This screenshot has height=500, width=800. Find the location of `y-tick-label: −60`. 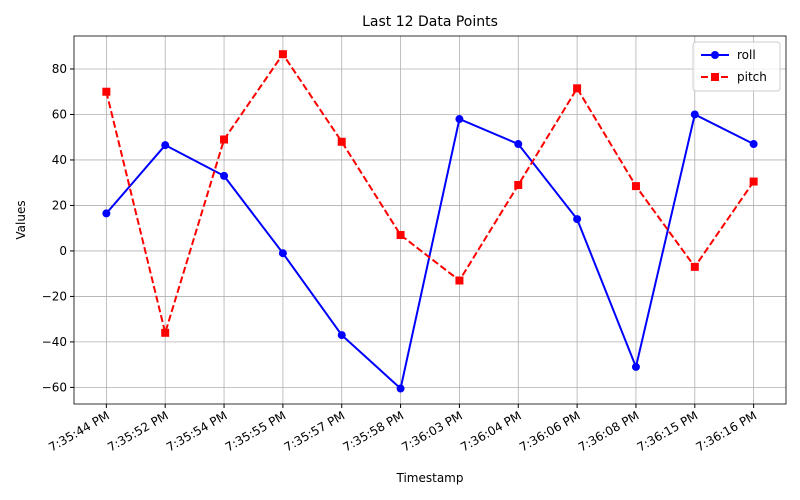

y-tick-label: −60 is located at coordinates (54, 387).